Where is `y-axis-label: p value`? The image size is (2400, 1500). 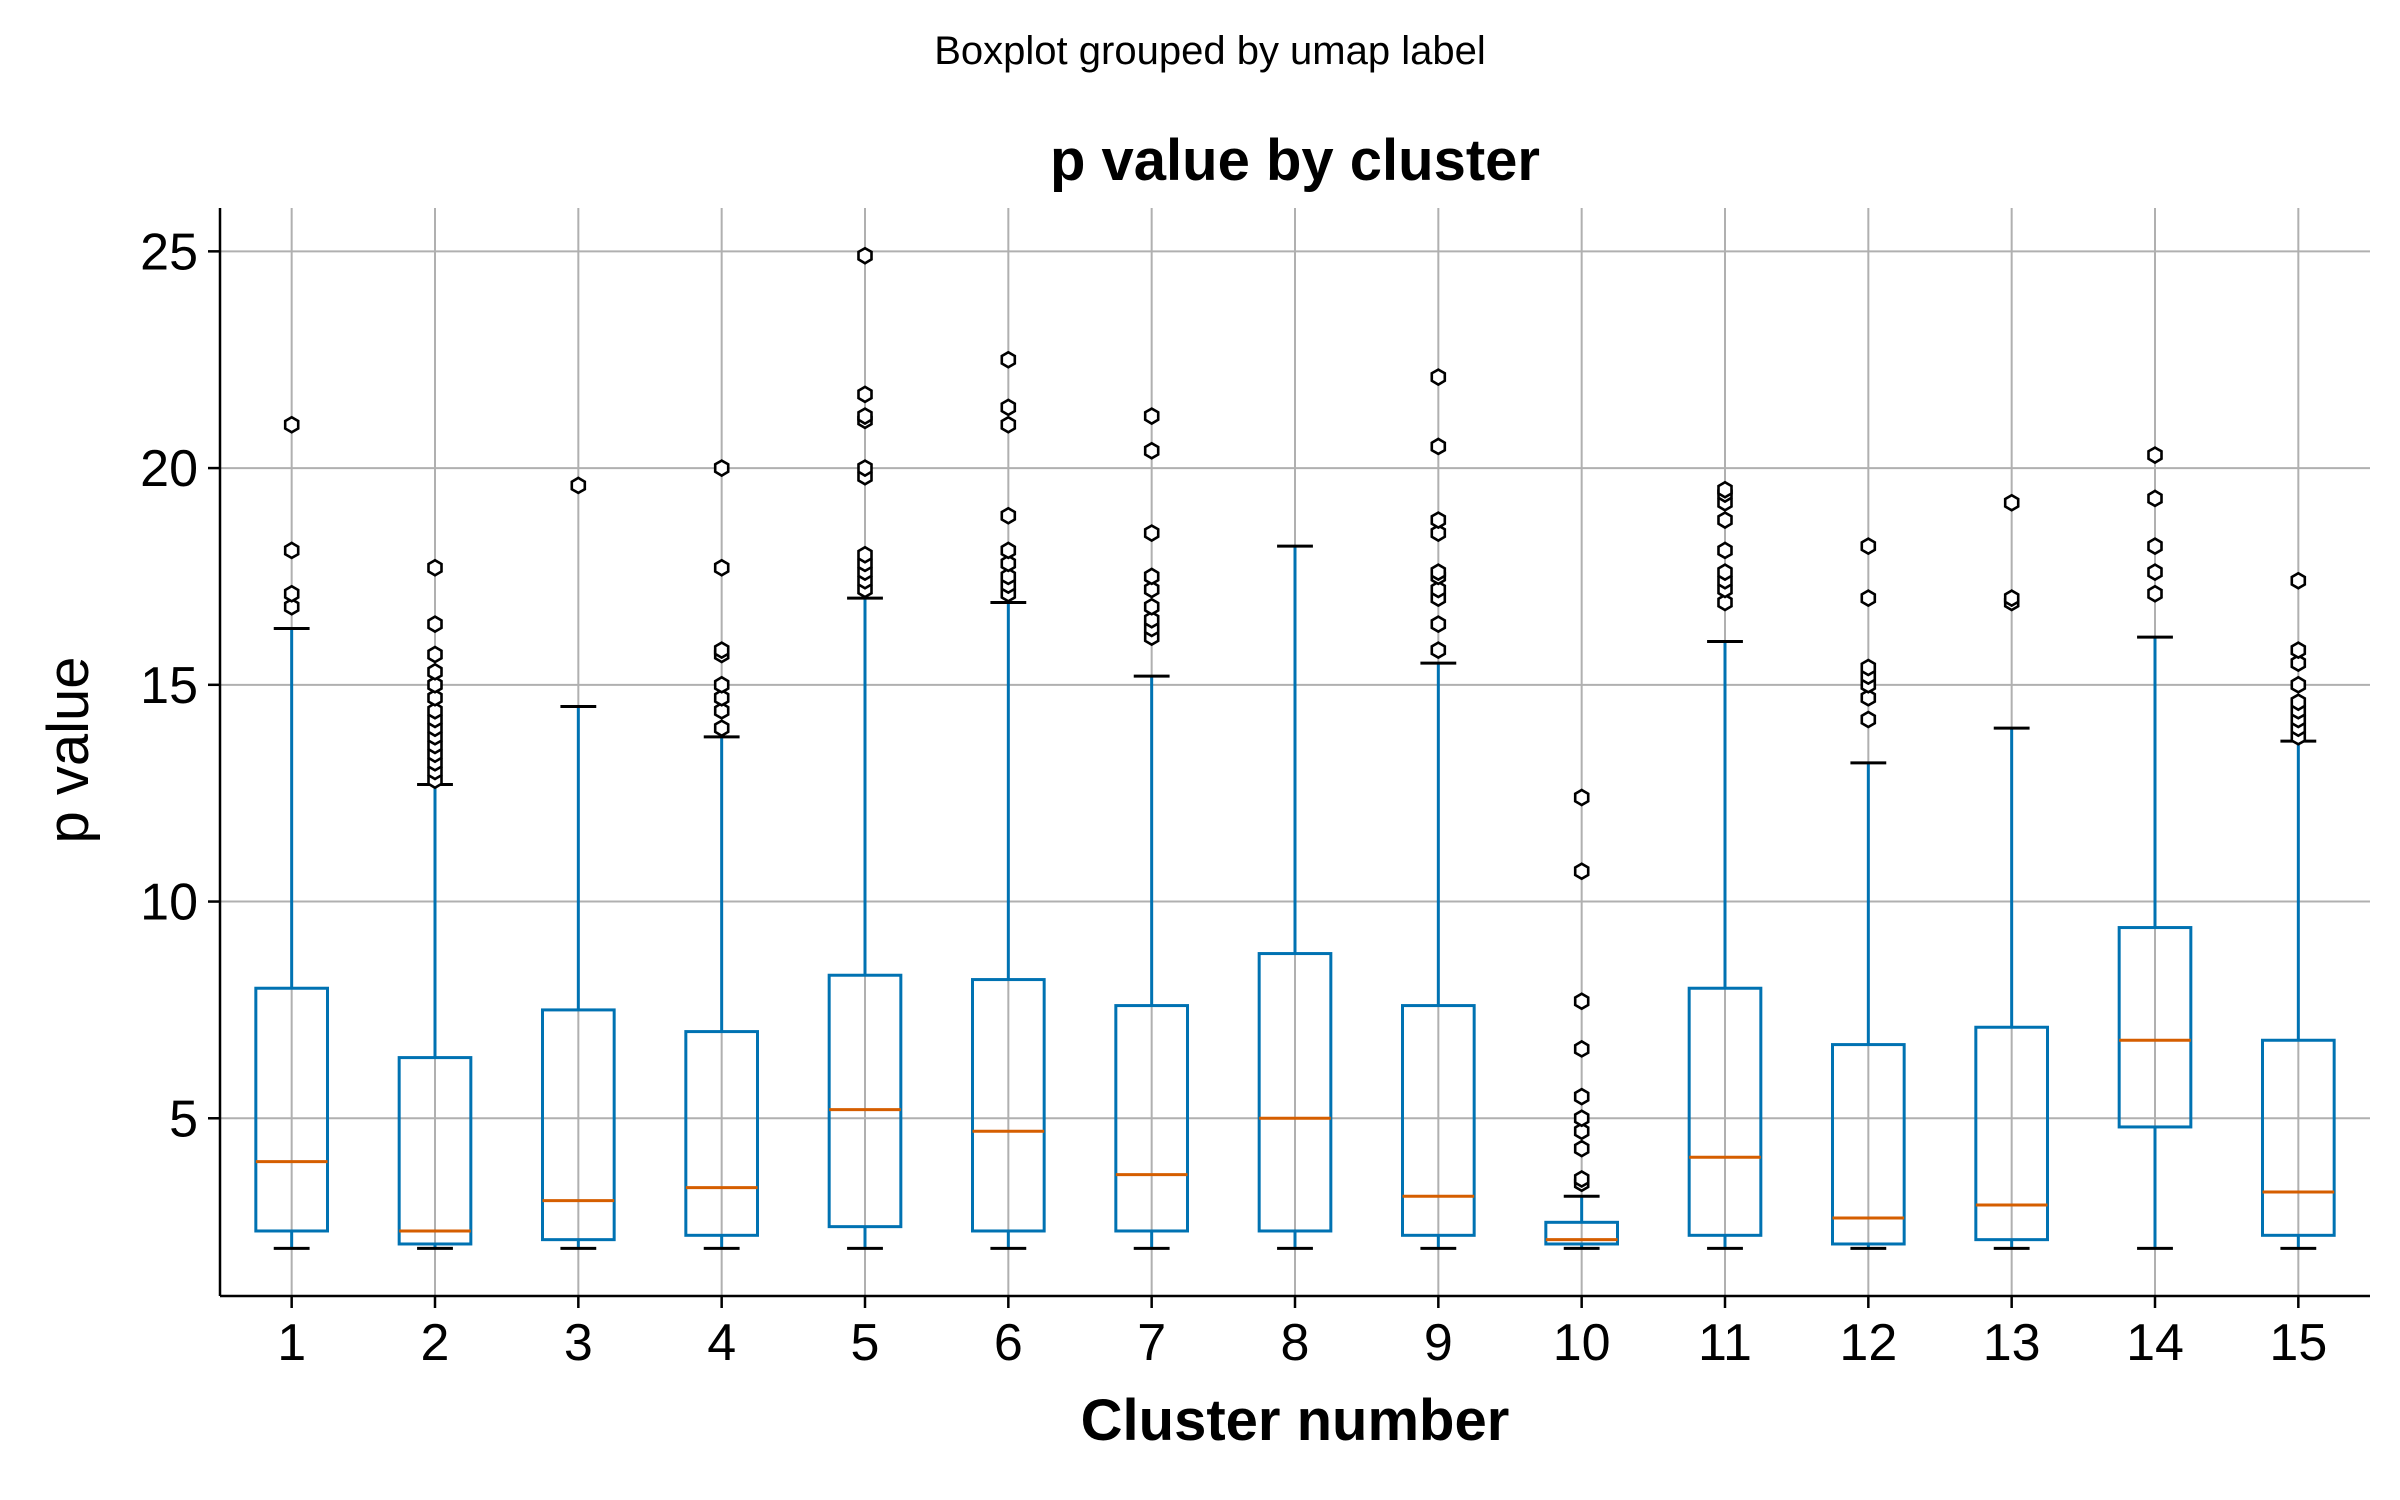
y-axis-label: p value is located at coordinates (68, 749).